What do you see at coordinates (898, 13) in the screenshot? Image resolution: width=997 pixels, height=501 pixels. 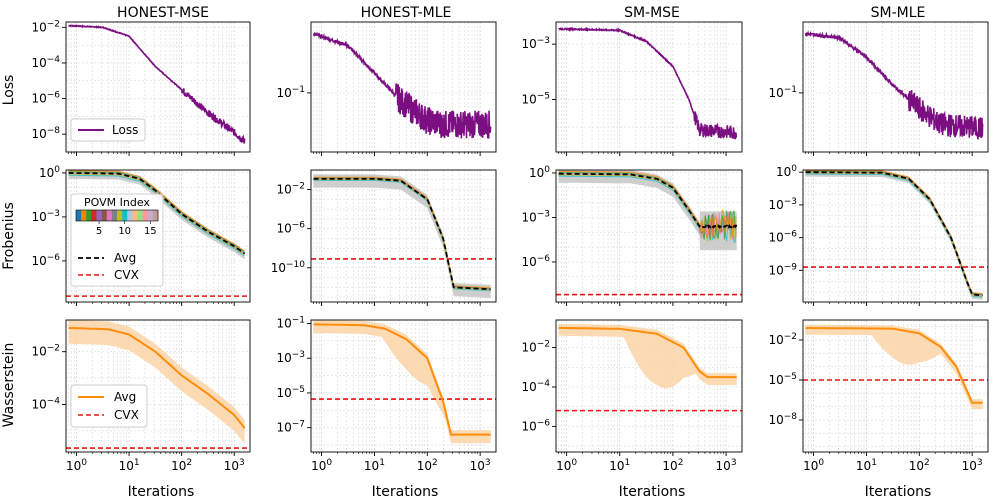 I see `col-title-sm-mle: SM-MLE` at bounding box center [898, 13].